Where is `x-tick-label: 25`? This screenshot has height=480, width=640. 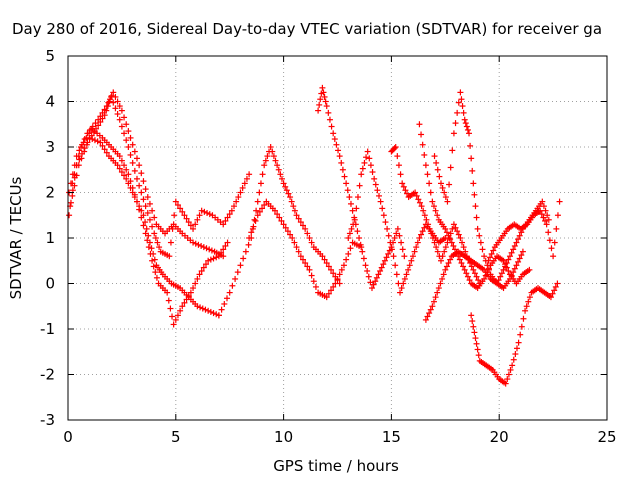 x-tick-label: 25 is located at coordinates (606, 437).